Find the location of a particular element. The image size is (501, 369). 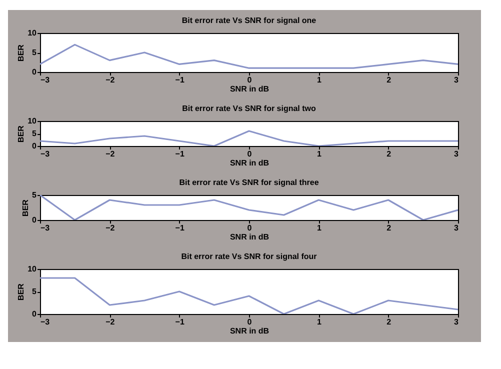

chart-title: Bit error rate Vs SNR for signal two is located at coordinates (249, 108).